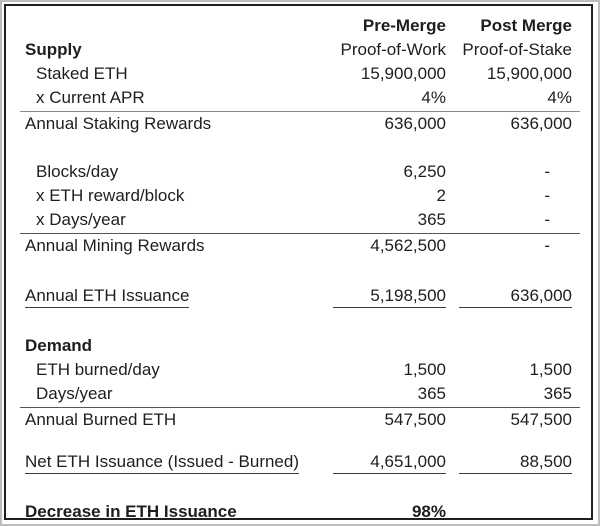  What do you see at coordinates (389, 346) in the screenshot?
I see `pre-merge-value` at bounding box center [389, 346].